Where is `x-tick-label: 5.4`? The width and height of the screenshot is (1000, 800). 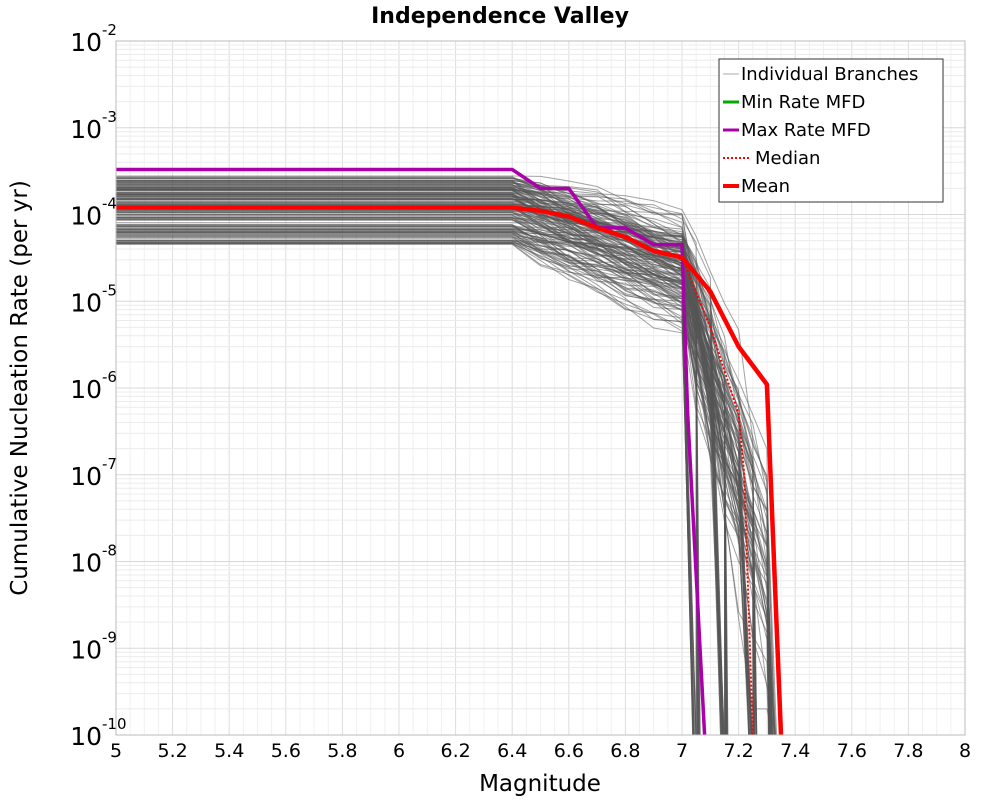
x-tick-label: 5.4 is located at coordinates (229, 751).